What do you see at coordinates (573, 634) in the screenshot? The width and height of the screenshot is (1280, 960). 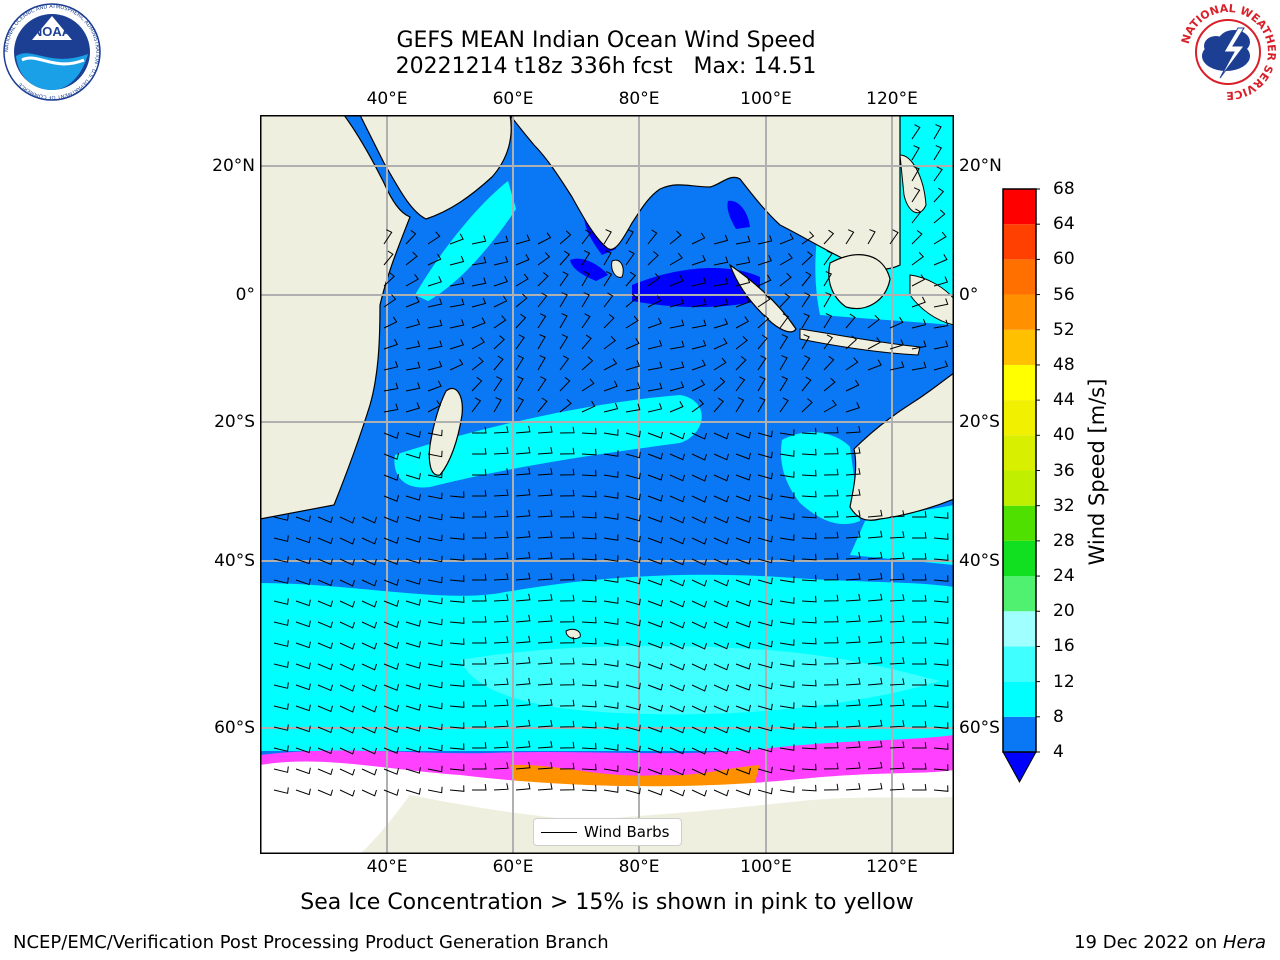 I see `kerguelen-land` at bounding box center [573, 634].